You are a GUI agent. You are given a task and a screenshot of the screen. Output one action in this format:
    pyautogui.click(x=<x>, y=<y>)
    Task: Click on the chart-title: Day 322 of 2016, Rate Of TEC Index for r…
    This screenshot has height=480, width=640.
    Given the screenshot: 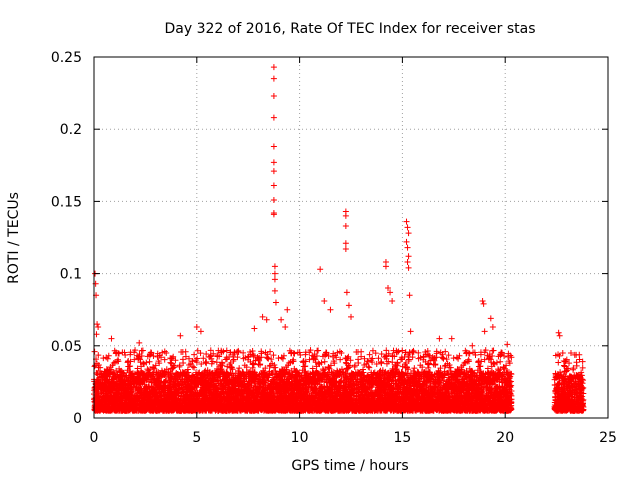 What is the action you would take?
    pyautogui.click(x=349, y=29)
    